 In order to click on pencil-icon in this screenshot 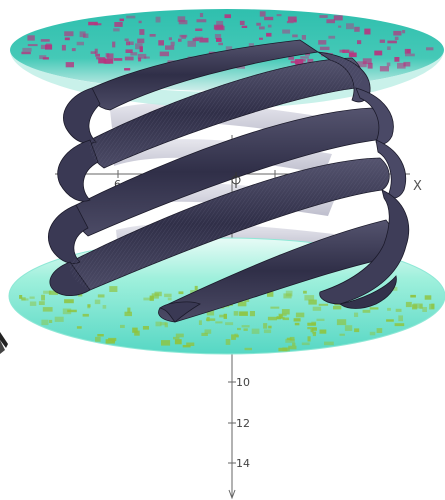, I will do `click(4, 343)`.